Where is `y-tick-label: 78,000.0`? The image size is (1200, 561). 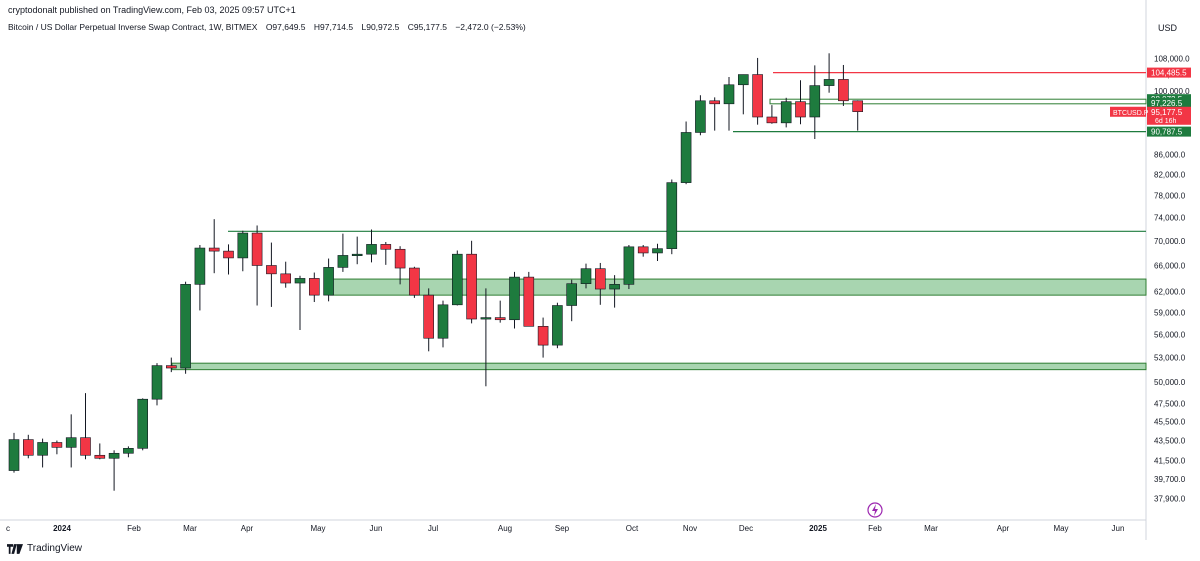
y-tick-label: 78,000.0 is located at coordinates (1170, 195).